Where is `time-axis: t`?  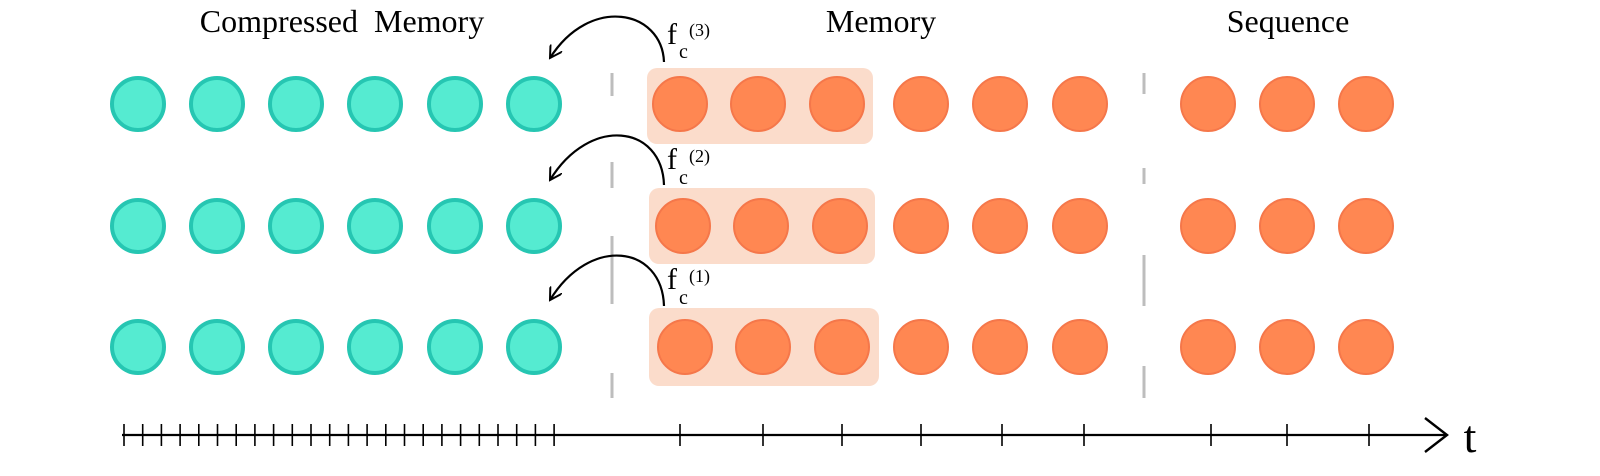
time-axis: t is located at coordinates (799, 436).